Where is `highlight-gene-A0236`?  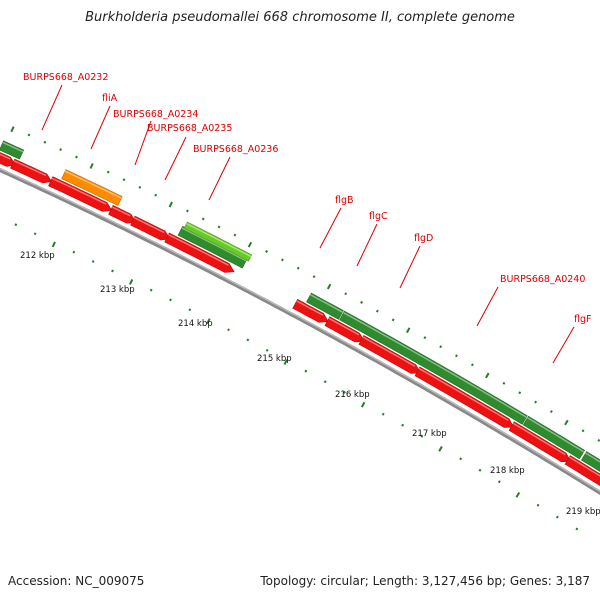
highlight-gene-A0236 is located at coordinates (218, 241).